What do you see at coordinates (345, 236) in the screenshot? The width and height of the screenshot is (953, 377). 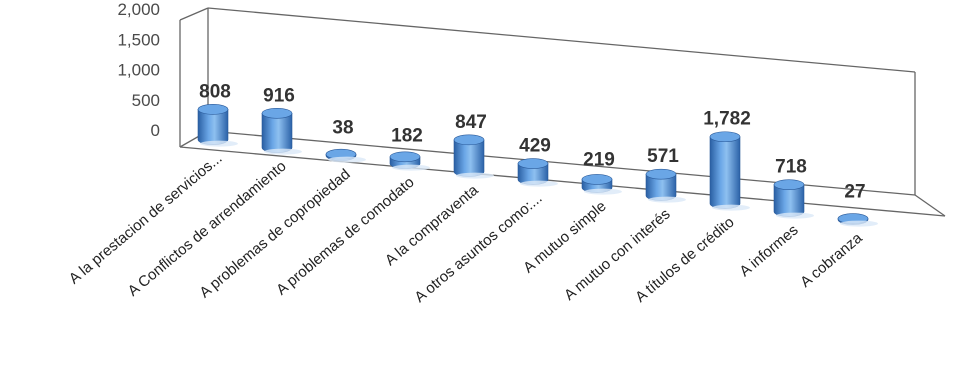 I see `category-label: A problemas de comodato` at bounding box center [345, 236].